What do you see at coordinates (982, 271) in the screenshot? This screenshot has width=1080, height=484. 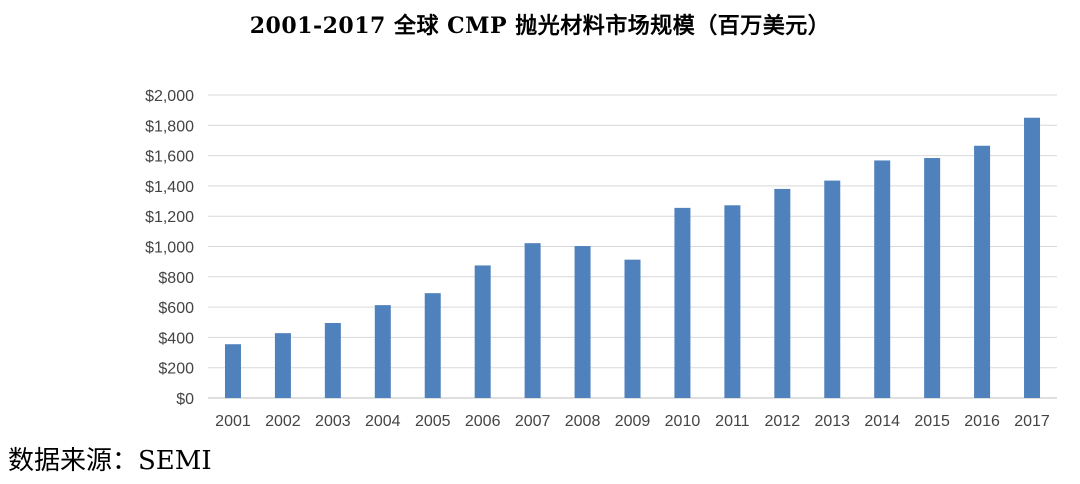 I see `bar-2016` at bounding box center [982, 271].